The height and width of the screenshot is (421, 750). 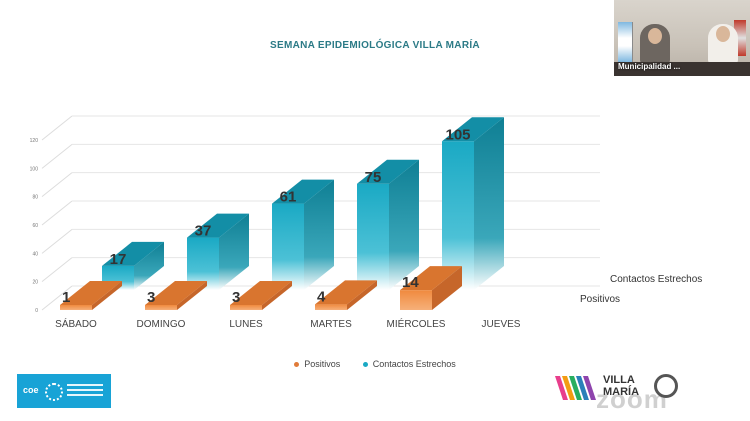 I want to click on data-label-positivos-1: 3, so click(x=151, y=297).